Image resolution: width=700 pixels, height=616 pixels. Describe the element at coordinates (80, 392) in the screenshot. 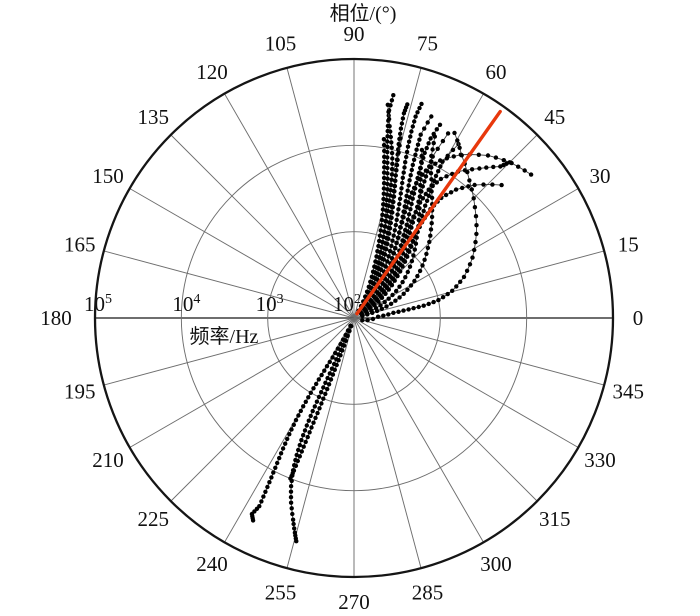

I see `angle-tick-label: 195` at that location.